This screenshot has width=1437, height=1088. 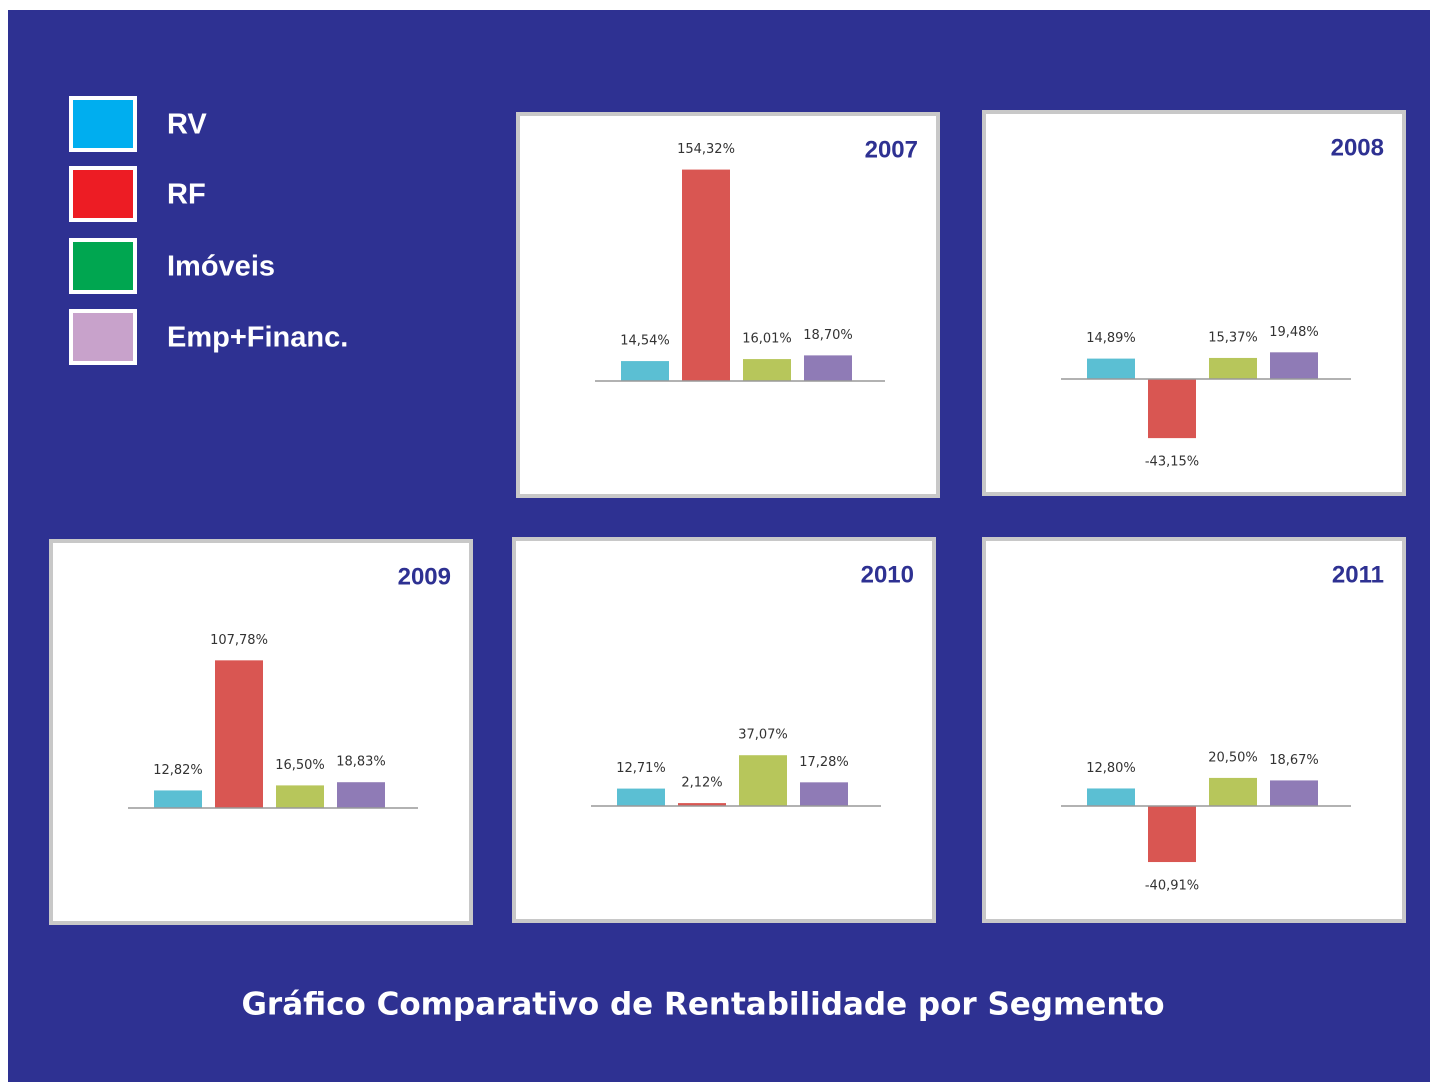 What do you see at coordinates (257, 338) in the screenshot?
I see `legend-label: Emp+Financ.` at bounding box center [257, 338].